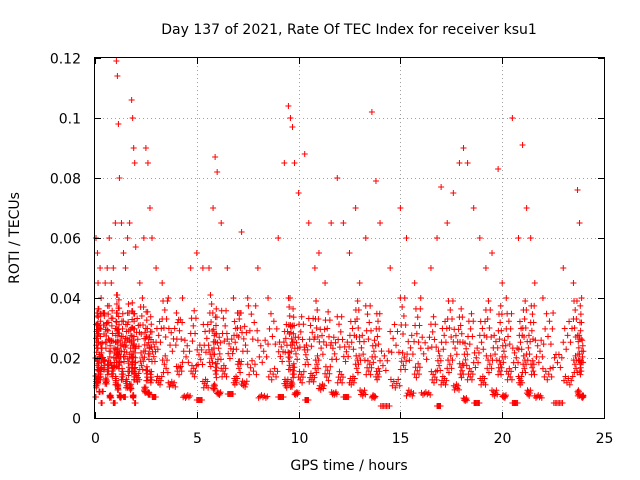 This screenshot has height=480, width=640. Describe the element at coordinates (65, 180) in the screenshot. I see `y-tick-label: 0.08` at that location.